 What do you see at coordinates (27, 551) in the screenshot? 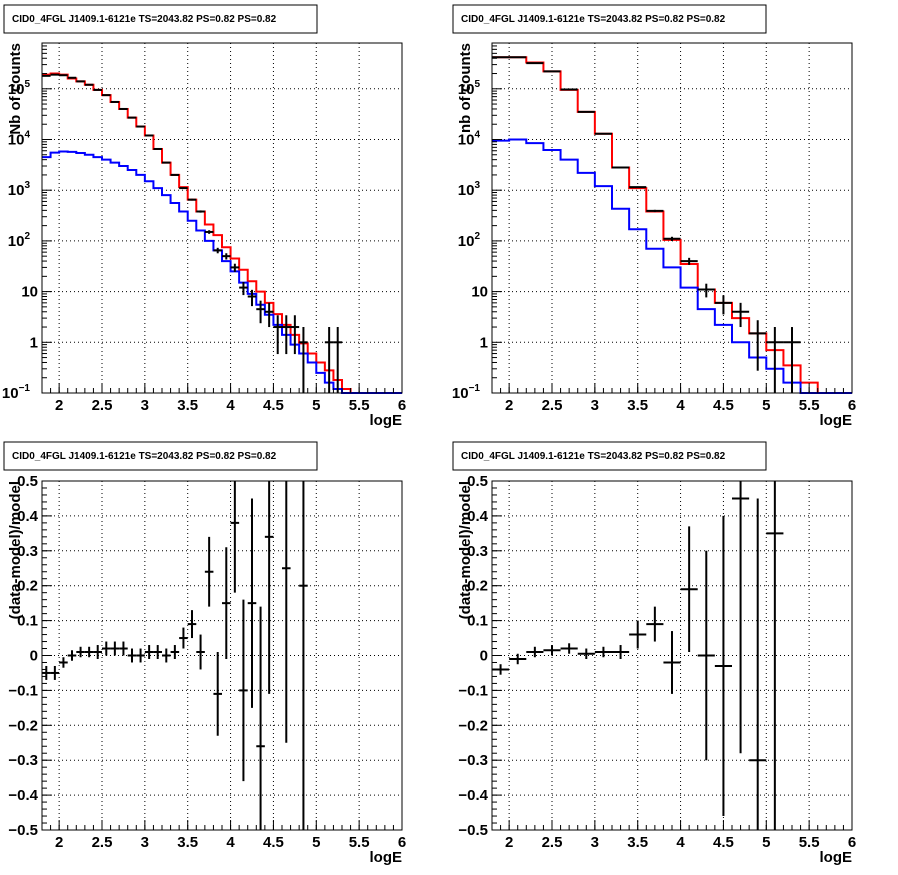
I see `y-tick-label: 0.3` at bounding box center [27, 551].